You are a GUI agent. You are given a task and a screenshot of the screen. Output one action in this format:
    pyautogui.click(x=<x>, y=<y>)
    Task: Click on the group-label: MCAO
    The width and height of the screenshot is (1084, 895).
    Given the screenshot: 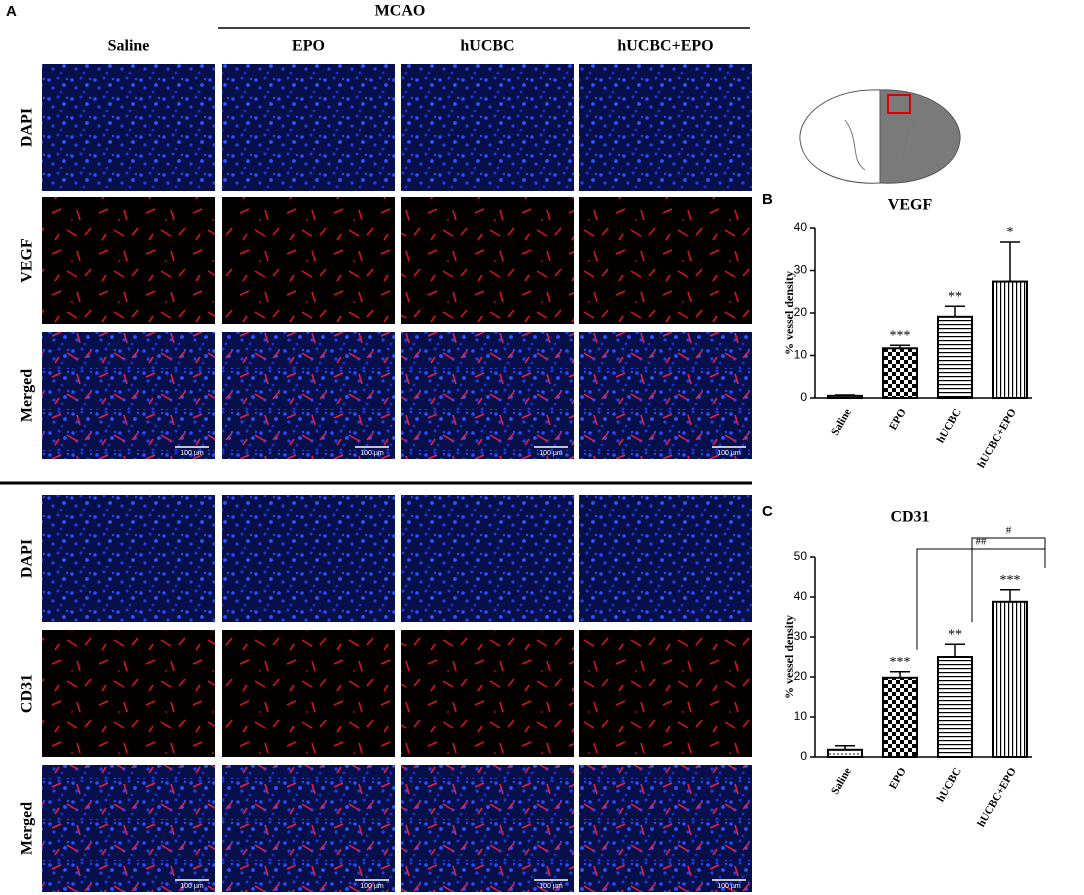 What is the action you would take?
    pyautogui.click(x=400, y=11)
    